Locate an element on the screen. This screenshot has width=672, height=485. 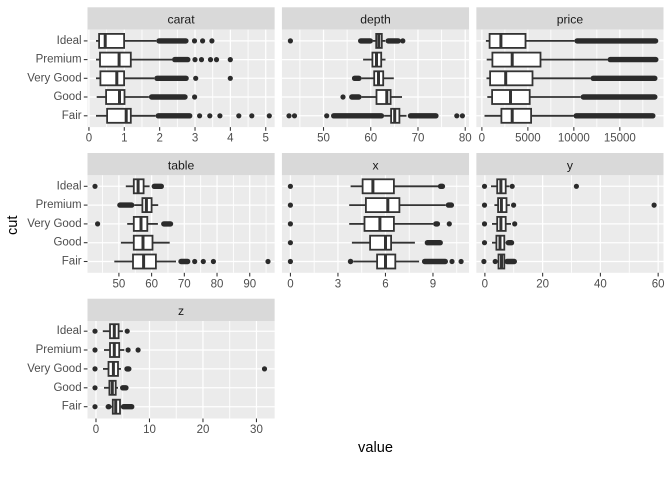
svg-text: 2 is located at coordinates (159, 139).